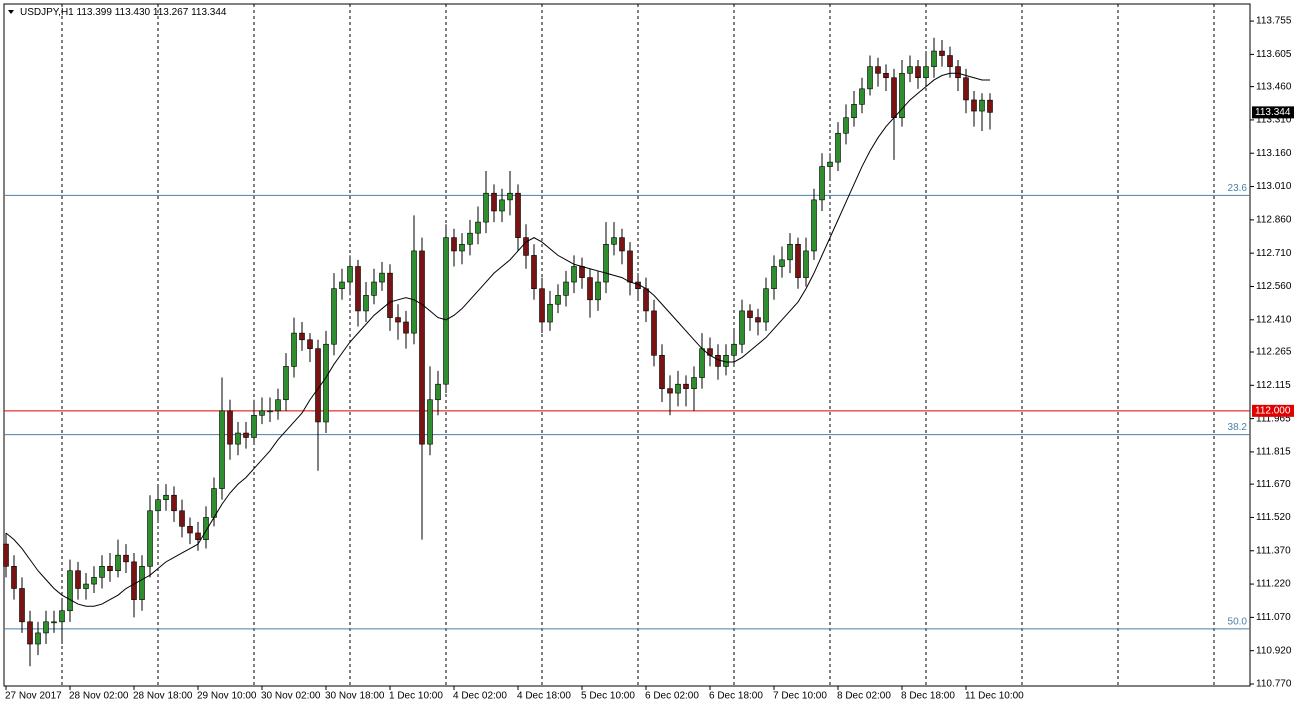  I want to click on fib-label: 38.2, so click(1238, 427).